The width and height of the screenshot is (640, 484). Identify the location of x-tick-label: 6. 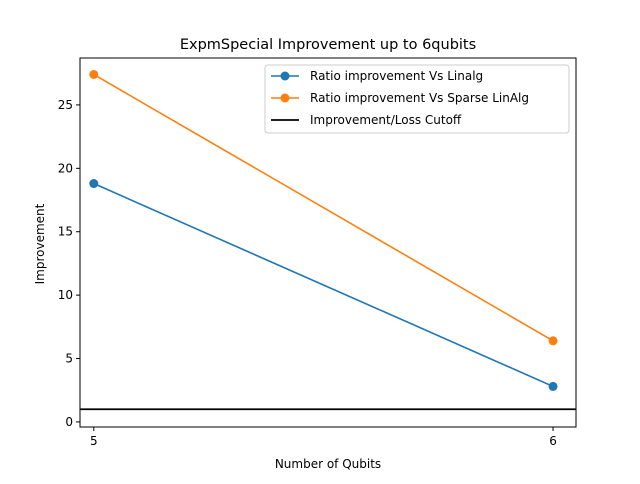
(553, 441).